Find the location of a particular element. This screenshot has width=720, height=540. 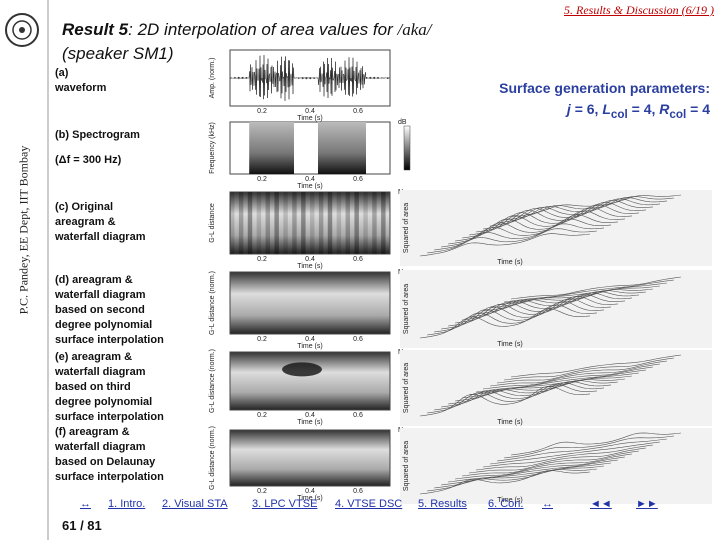

areagram-blob is located at coordinates (302, 369).